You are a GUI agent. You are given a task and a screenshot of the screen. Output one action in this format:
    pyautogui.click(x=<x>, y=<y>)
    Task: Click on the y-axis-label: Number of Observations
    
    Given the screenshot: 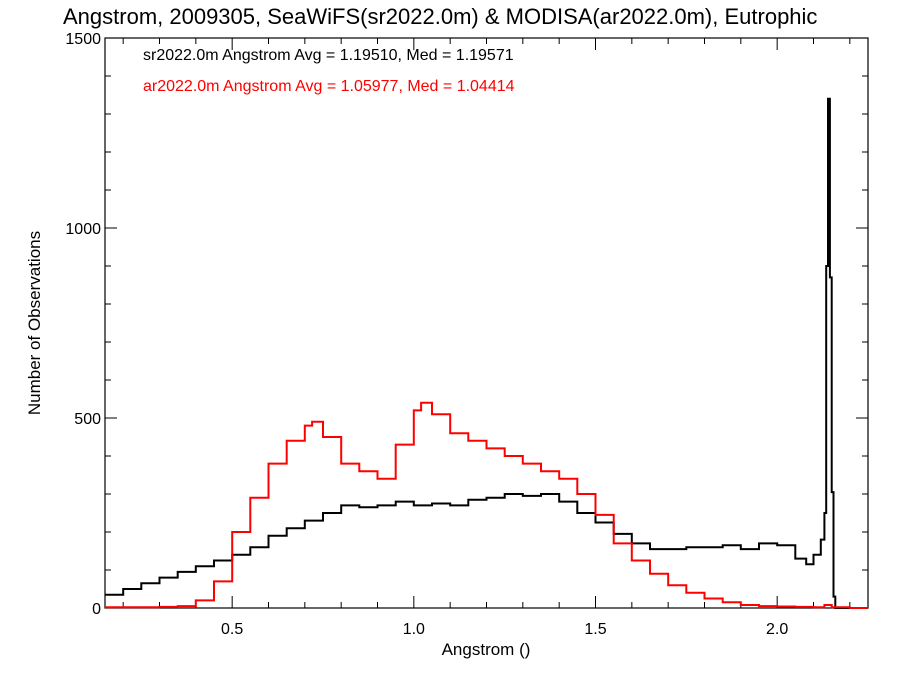 What is the action you would take?
    pyautogui.click(x=34, y=323)
    